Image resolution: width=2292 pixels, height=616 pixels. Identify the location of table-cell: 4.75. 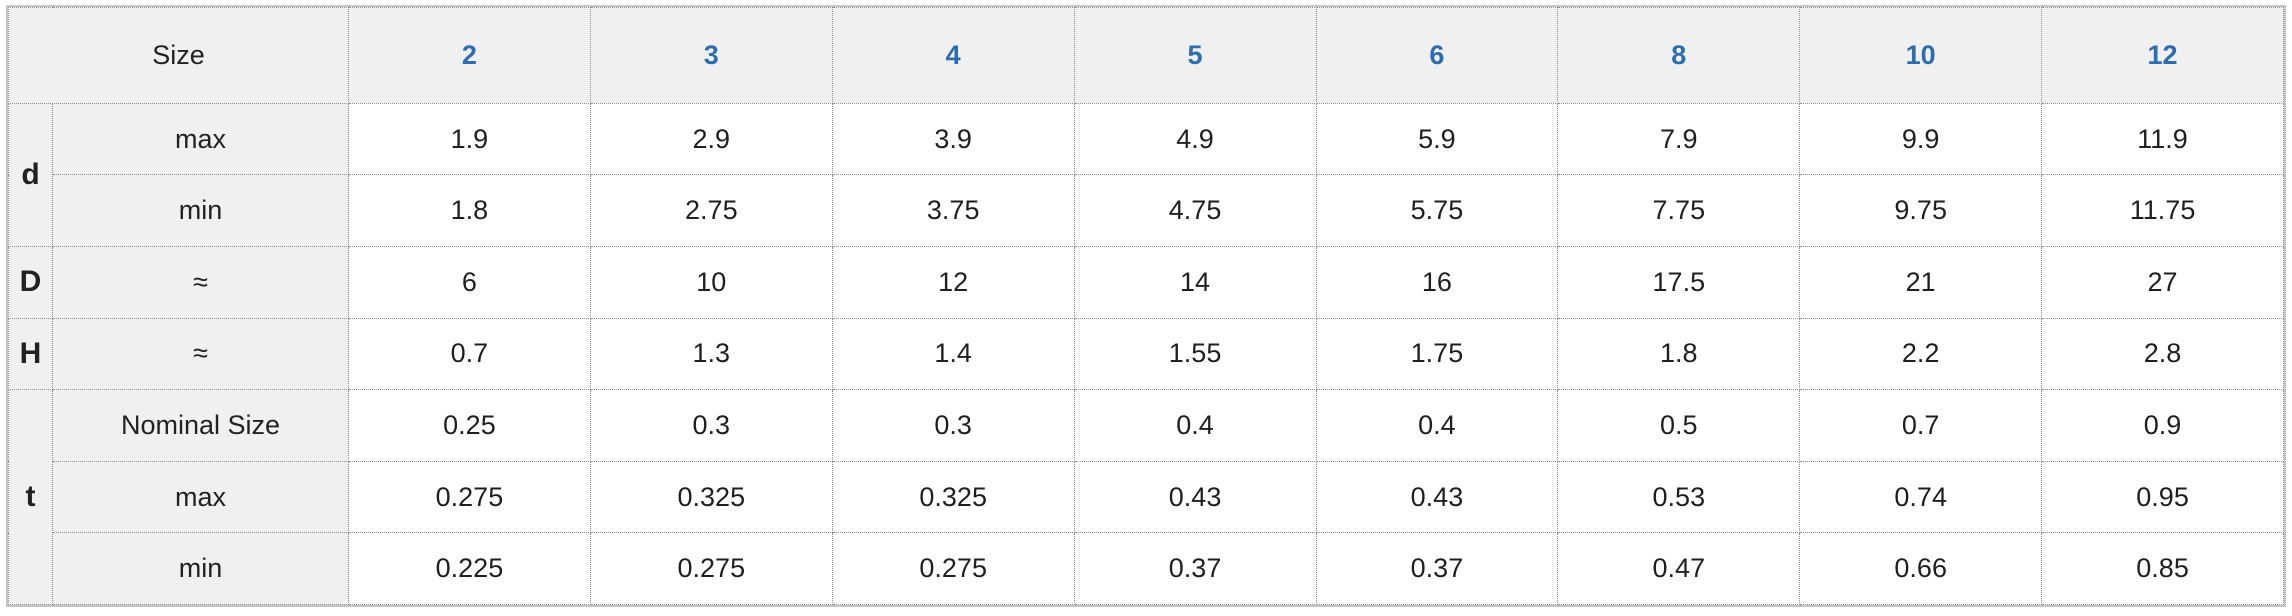
(1195, 210).